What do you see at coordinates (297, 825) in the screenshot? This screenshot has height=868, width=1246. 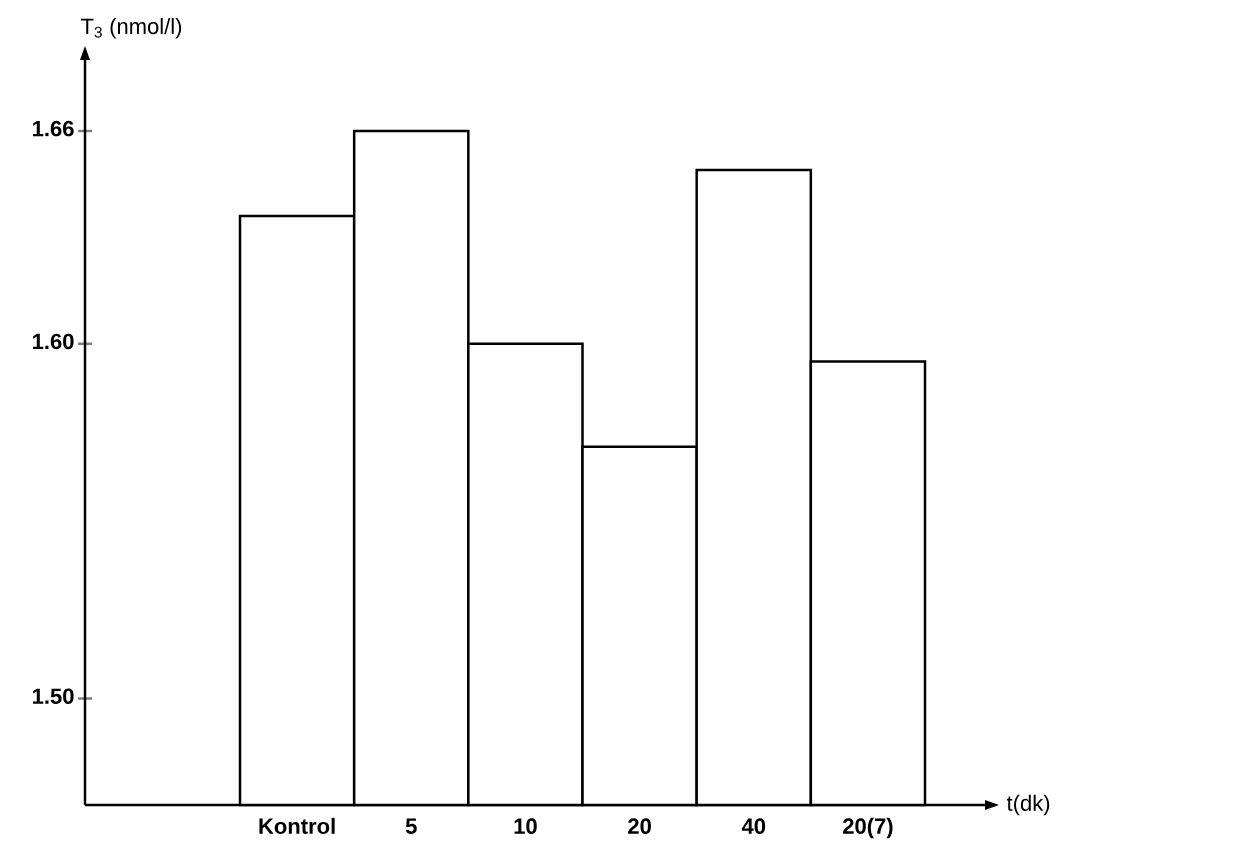 I see `x-tick-label: Kontrol` at bounding box center [297, 825].